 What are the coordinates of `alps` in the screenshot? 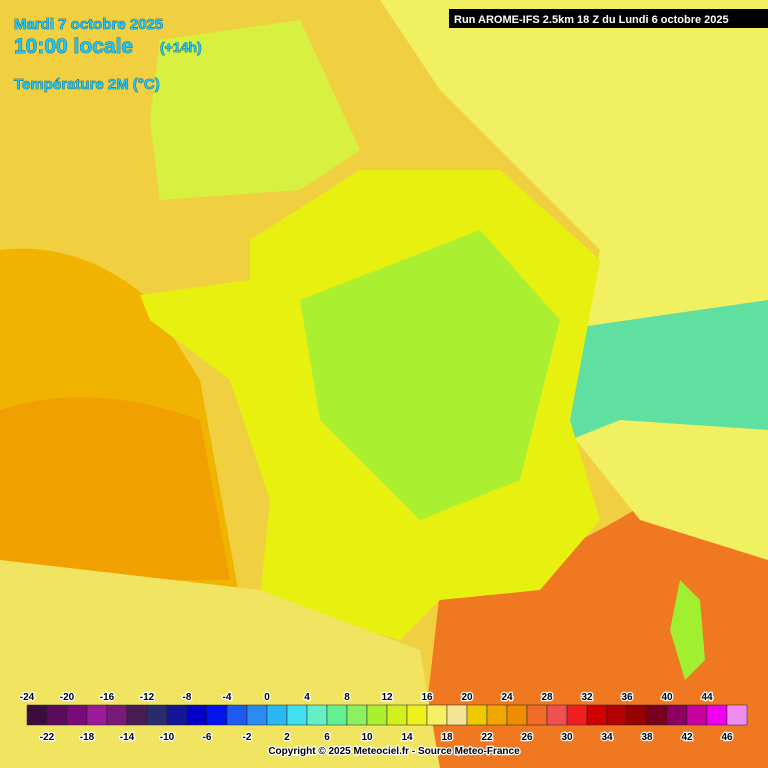 It's located at (664, 370).